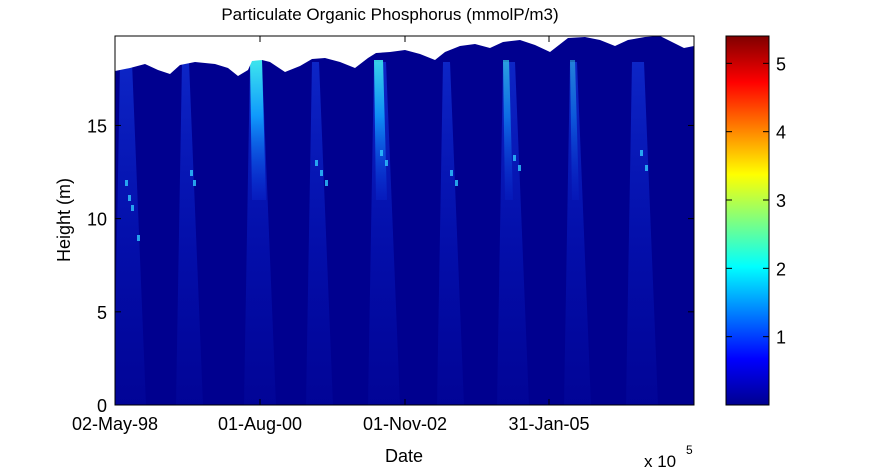 The height and width of the screenshot is (473, 888). What do you see at coordinates (781, 201) in the screenshot?
I see `colorbar-tick-label: 3` at bounding box center [781, 201].